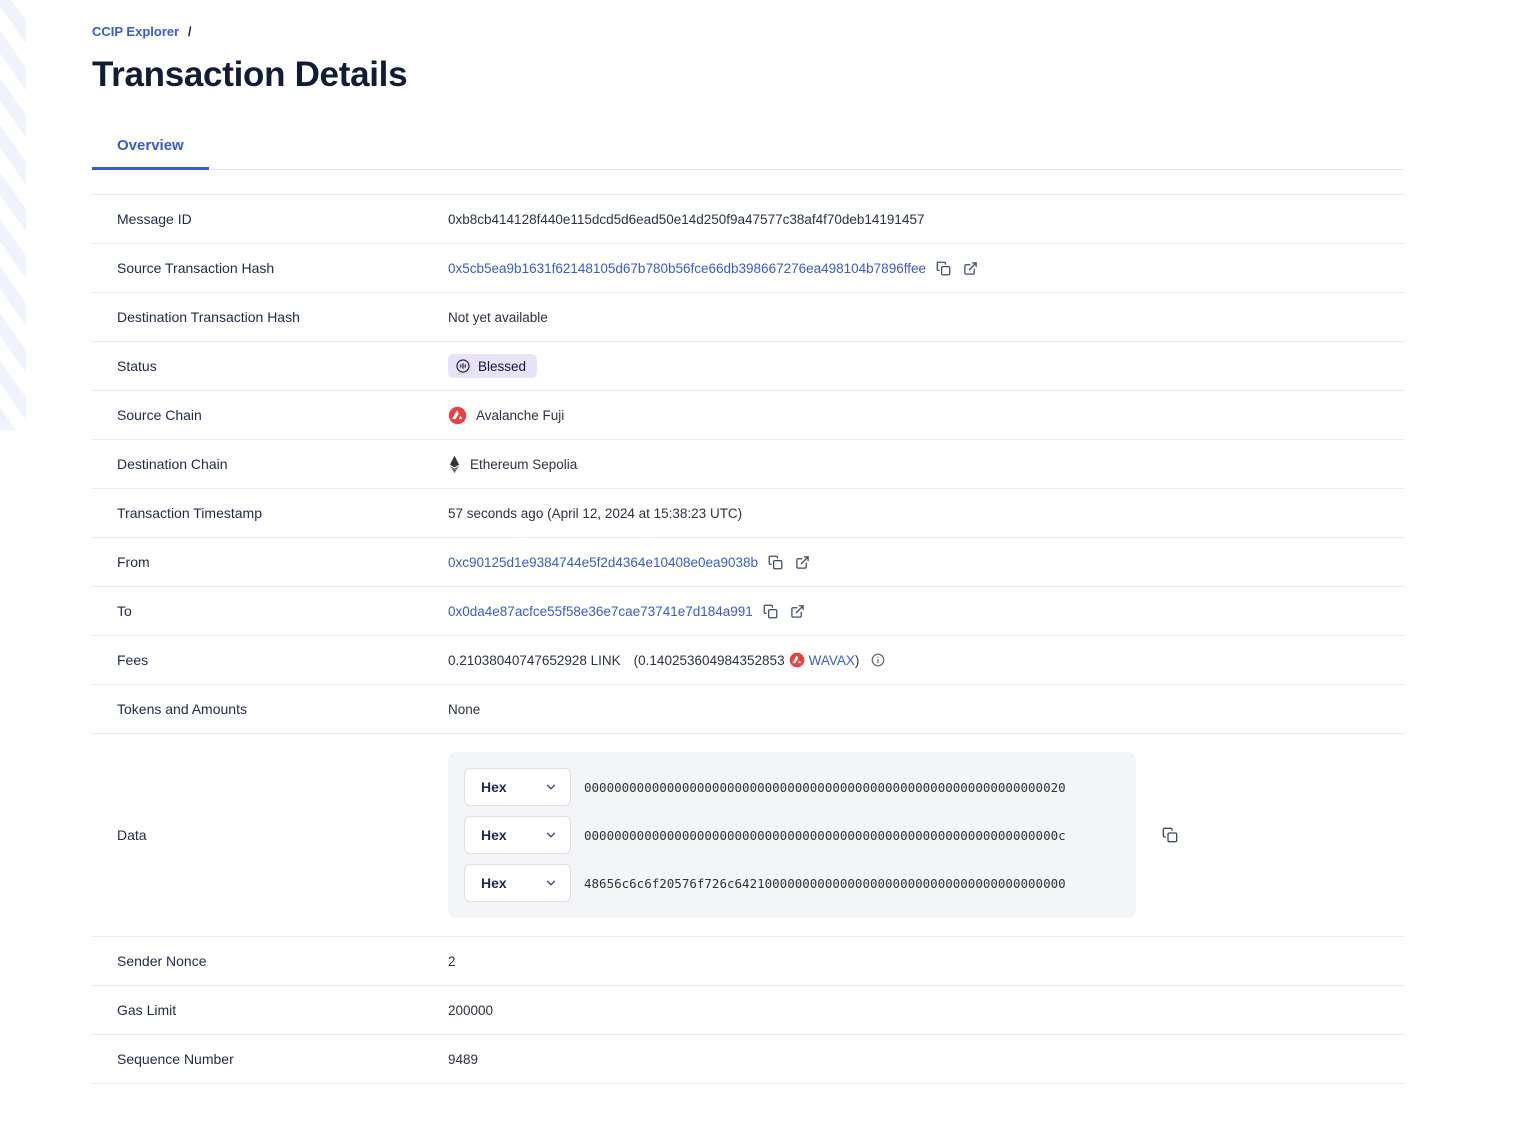 The image size is (1518, 1137). Describe the element at coordinates (132, 835) in the screenshot. I see `row-label: Data` at that location.